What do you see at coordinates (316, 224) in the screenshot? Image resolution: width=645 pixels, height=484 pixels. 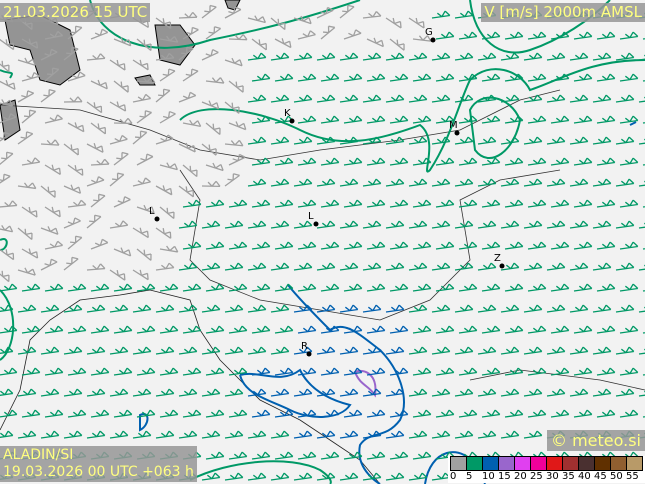 I see `city-dot` at bounding box center [316, 224].